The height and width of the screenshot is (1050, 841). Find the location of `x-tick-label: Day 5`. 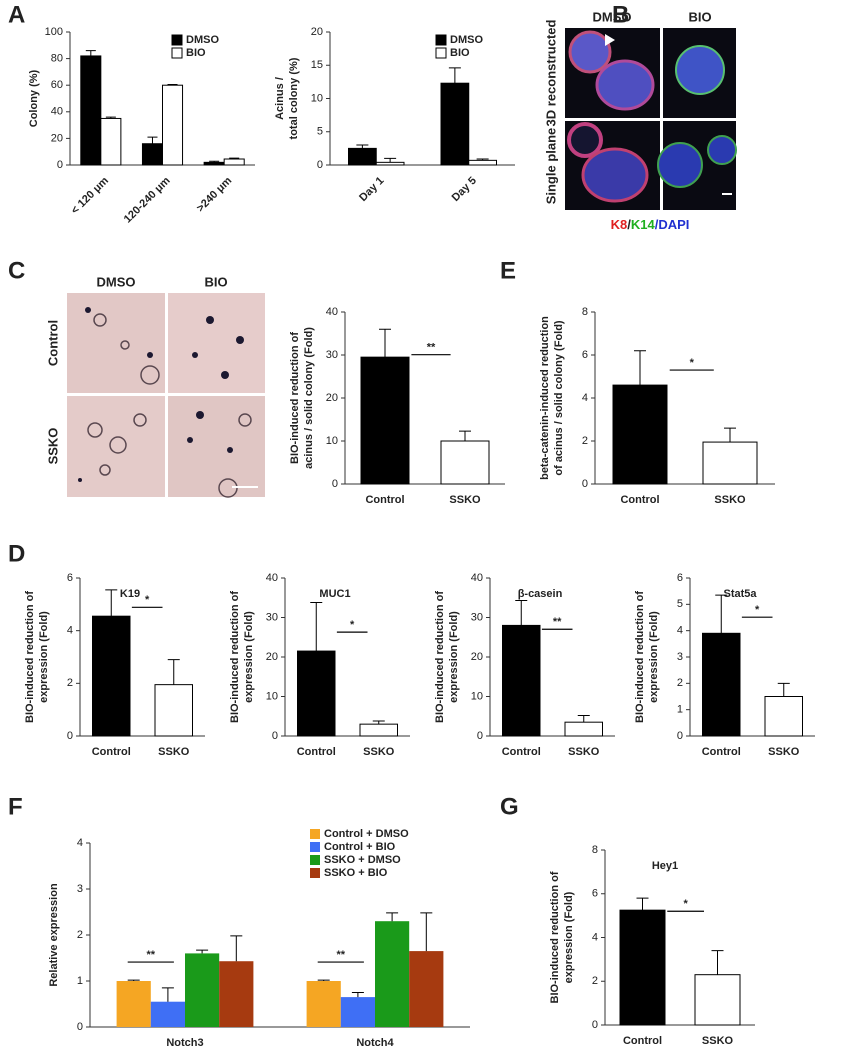

x-tick-label: Day 5 is located at coordinates (464, 189).